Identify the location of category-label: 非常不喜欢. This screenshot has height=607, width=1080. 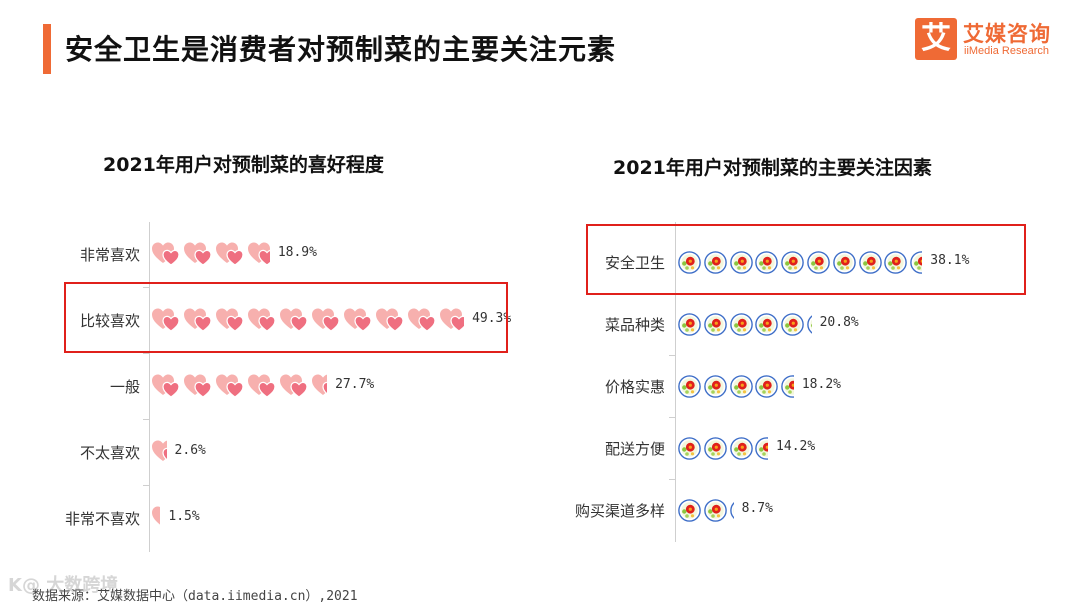
(102, 519).